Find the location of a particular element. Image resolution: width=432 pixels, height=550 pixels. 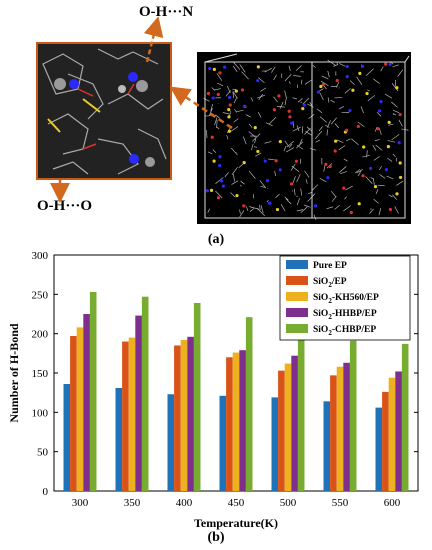

y-tick-label: 100 is located at coordinates (40, 413).